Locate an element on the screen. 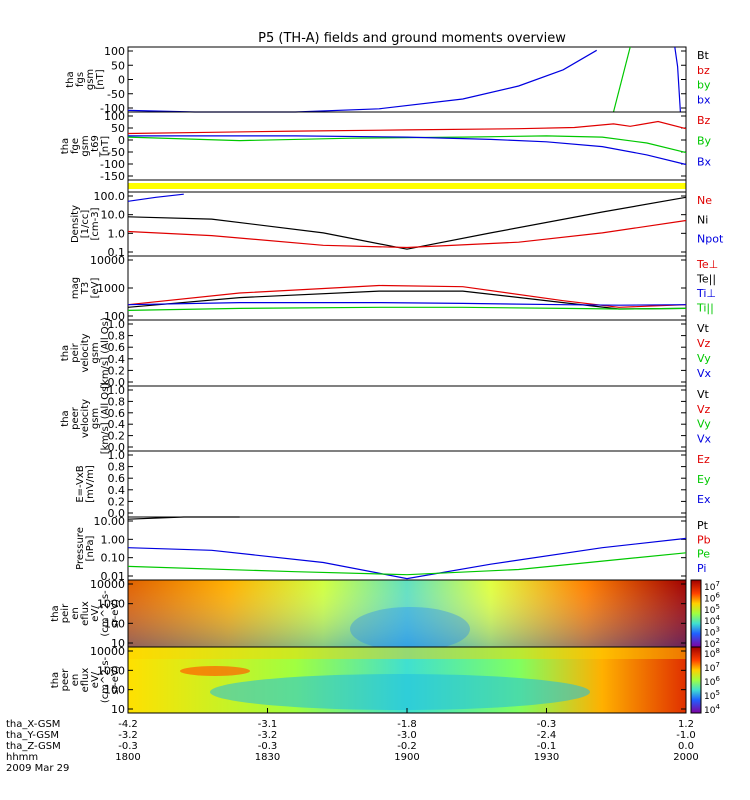 The height and width of the screenshot is (800, 750). legend-entry: Ey is located at coordinates (704, 479).